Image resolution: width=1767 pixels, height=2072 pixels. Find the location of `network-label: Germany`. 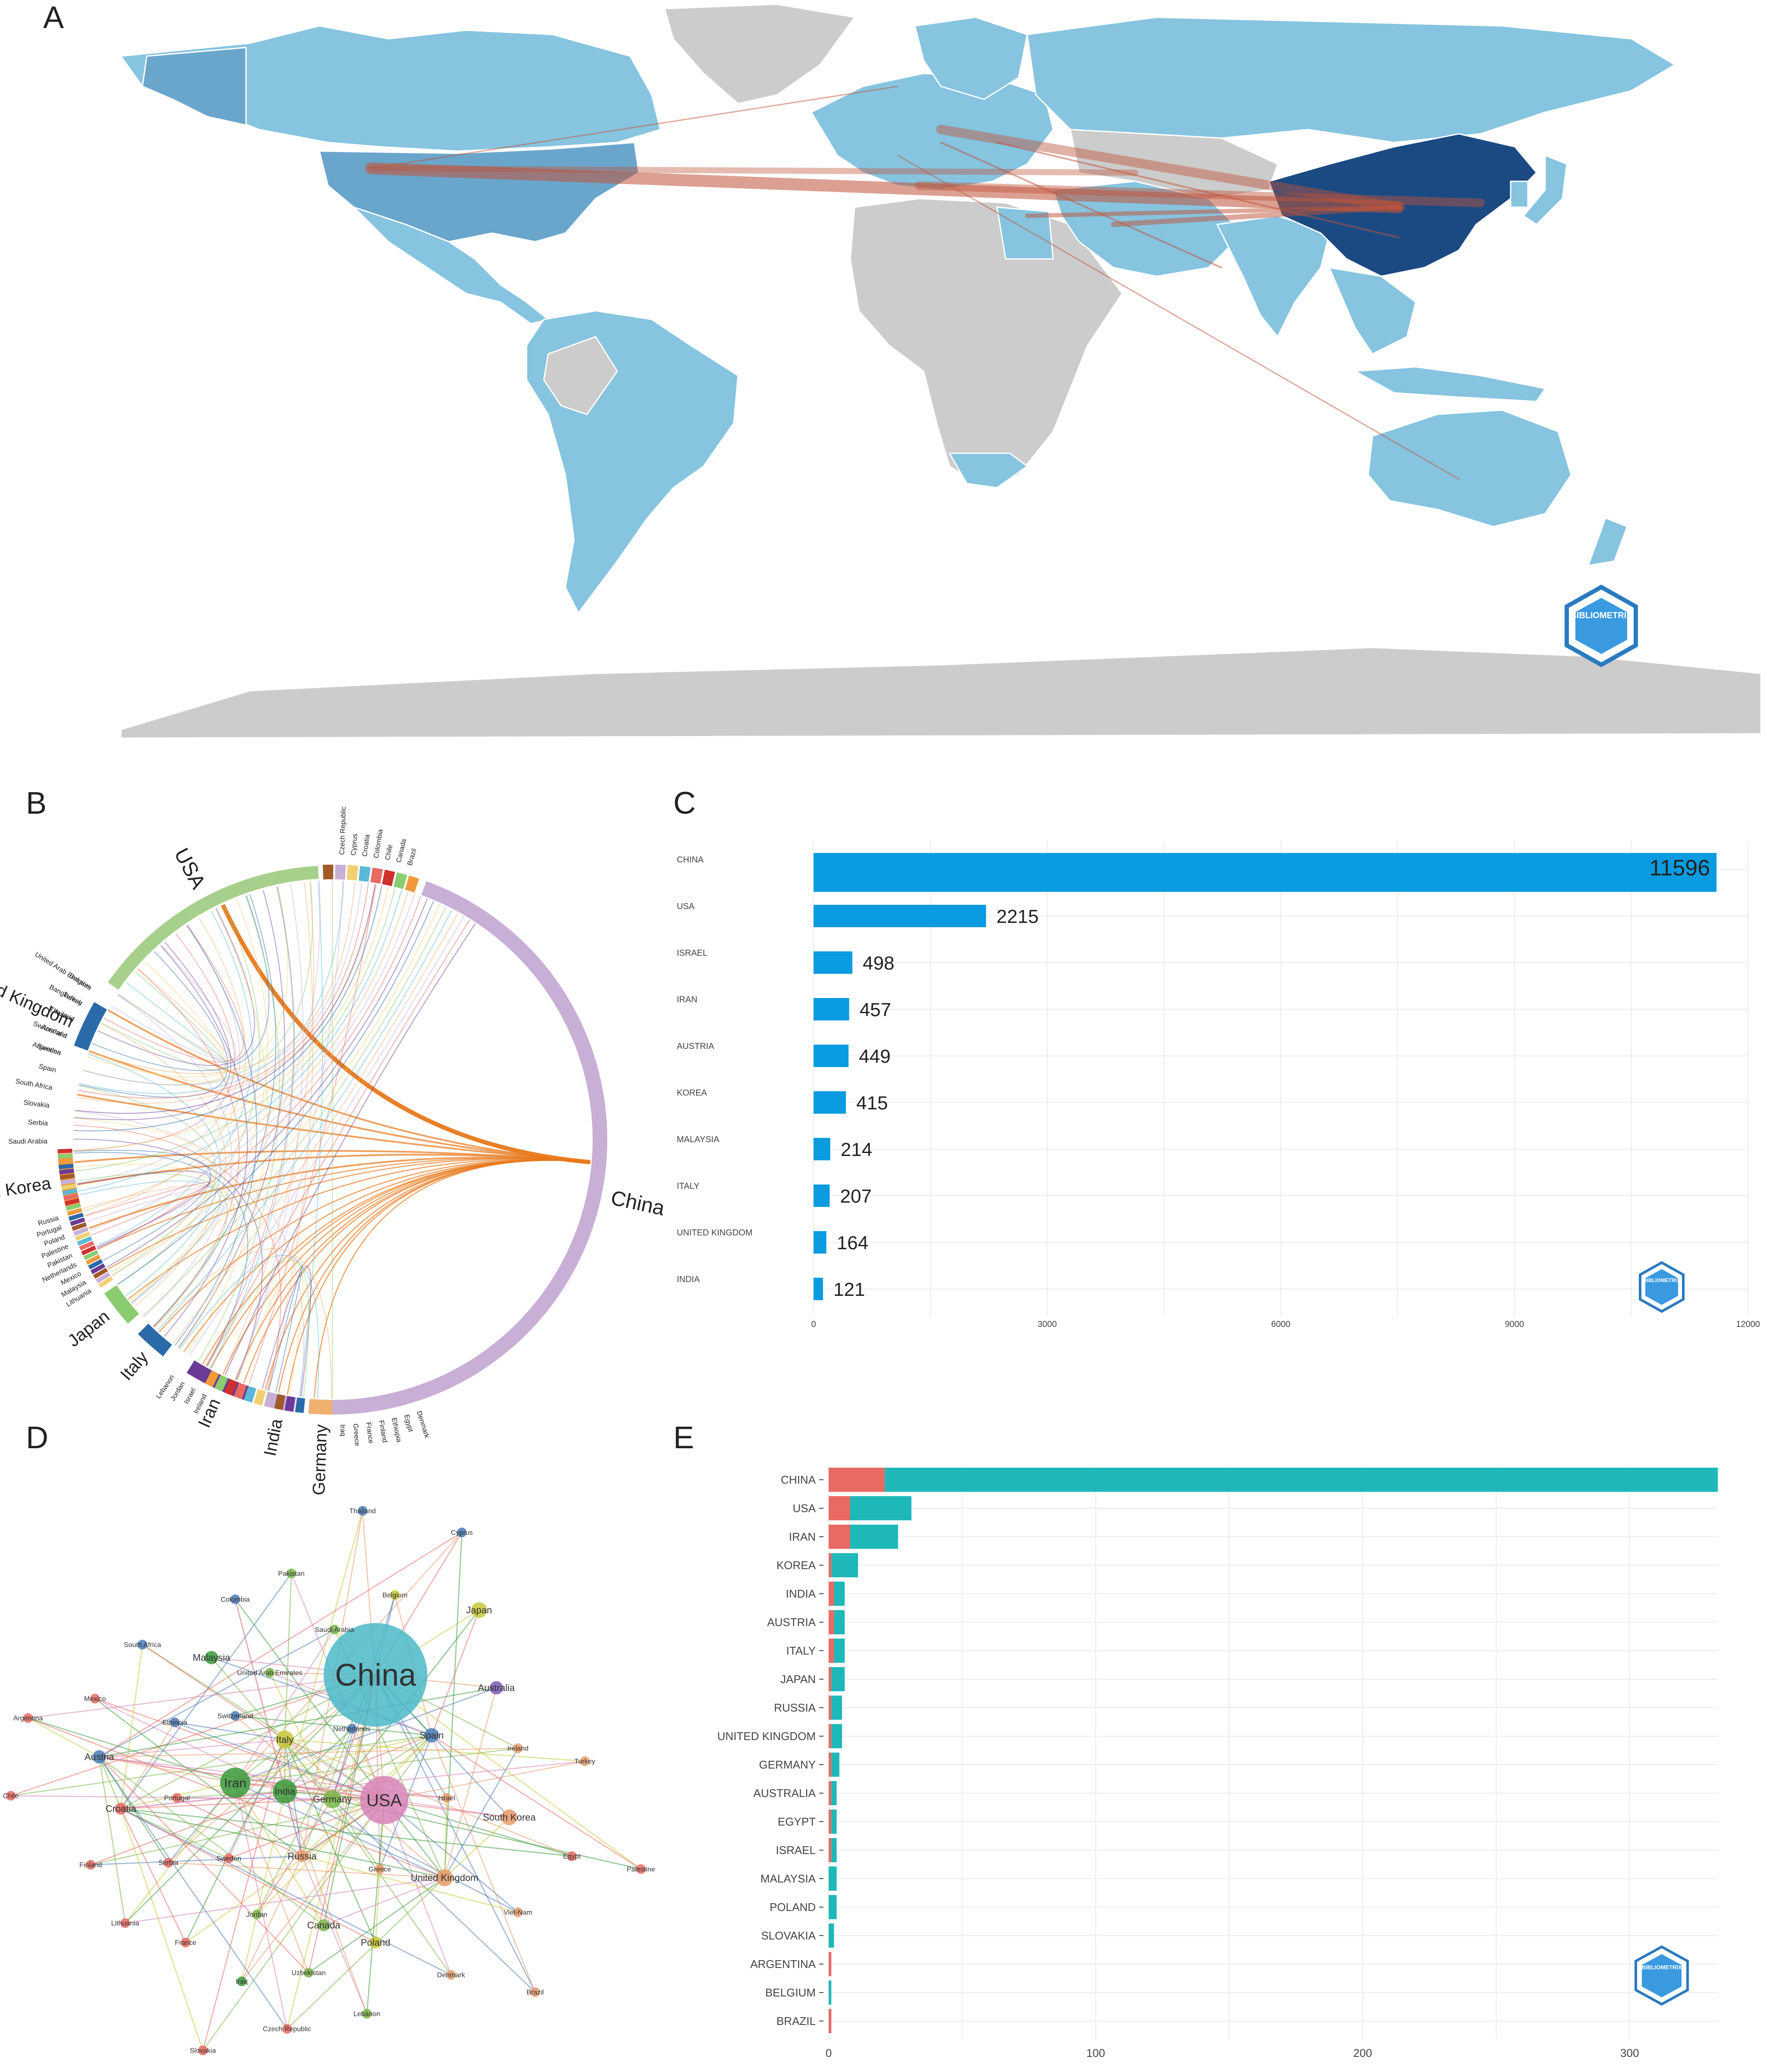

network-label: Germany is located at coordinates (332, 1799).